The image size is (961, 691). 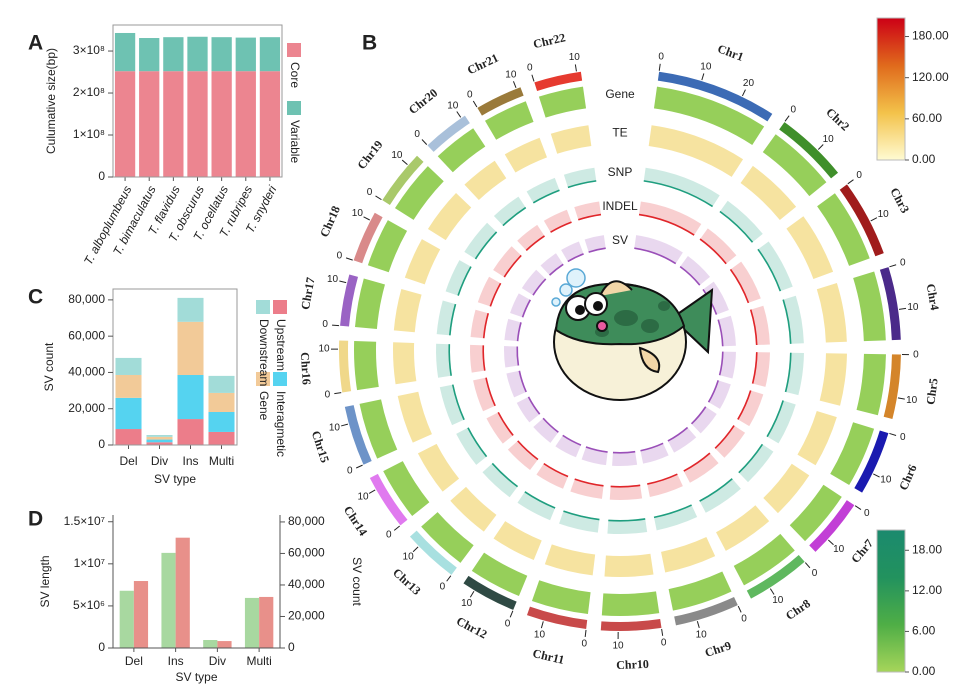 What do you see at coordinates (89, 605) in the screenshot?
I see `y-tick-label: 5×10⁶` at bounding box center [89, 605].